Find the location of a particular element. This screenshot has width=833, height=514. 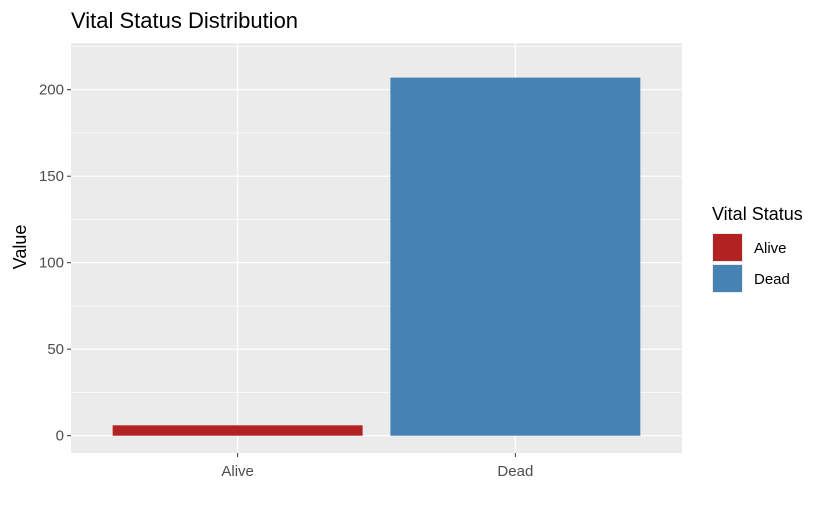

legend: Alive Dead is located at coordinates (751, 263).